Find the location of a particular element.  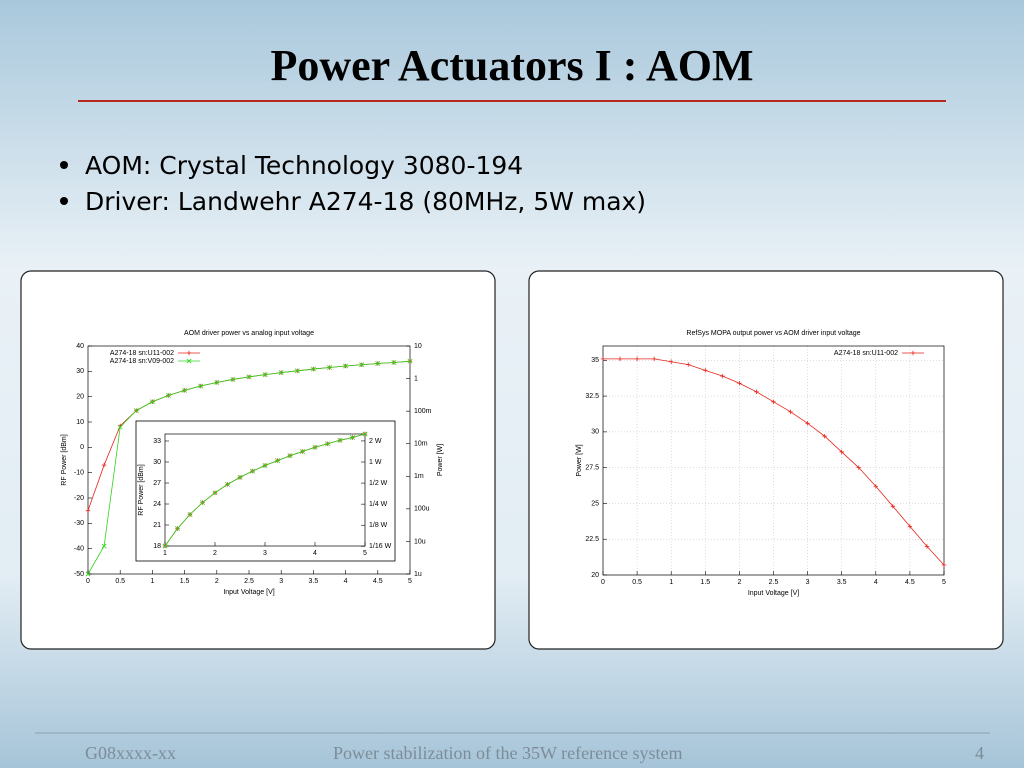

bullet-text: Driver: Landwehr A274-18 (80MHz, 5W max) is located at coordinates (365, 201).